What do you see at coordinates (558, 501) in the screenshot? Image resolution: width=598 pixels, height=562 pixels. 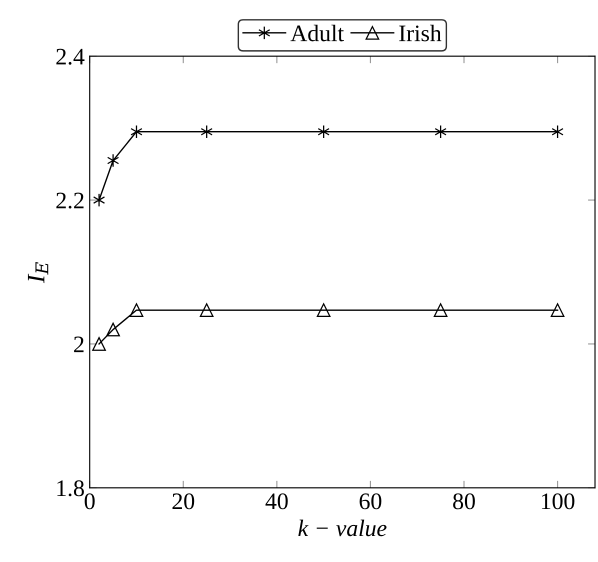 I see `x-tick-label: 100` at bounding box center [558, 501].